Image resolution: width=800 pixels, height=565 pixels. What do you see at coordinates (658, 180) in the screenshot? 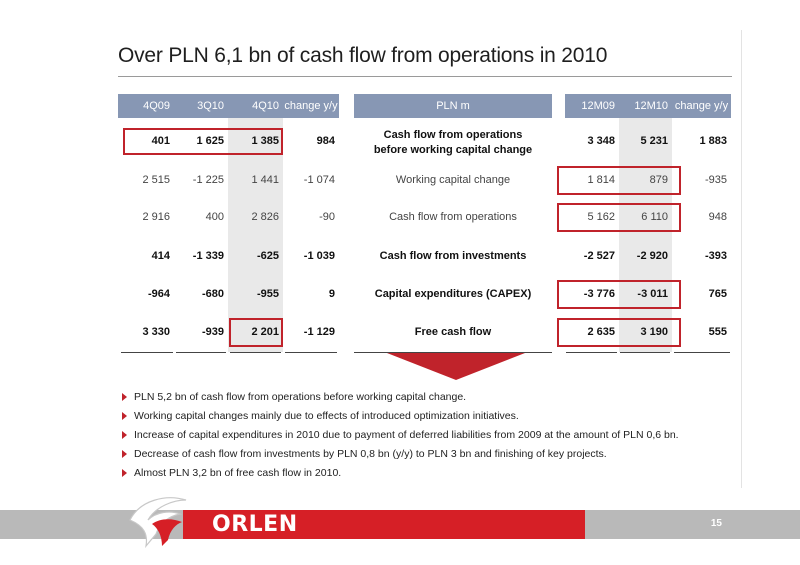
I see `cell-12m10: 879` at bounding box center [658, 180].